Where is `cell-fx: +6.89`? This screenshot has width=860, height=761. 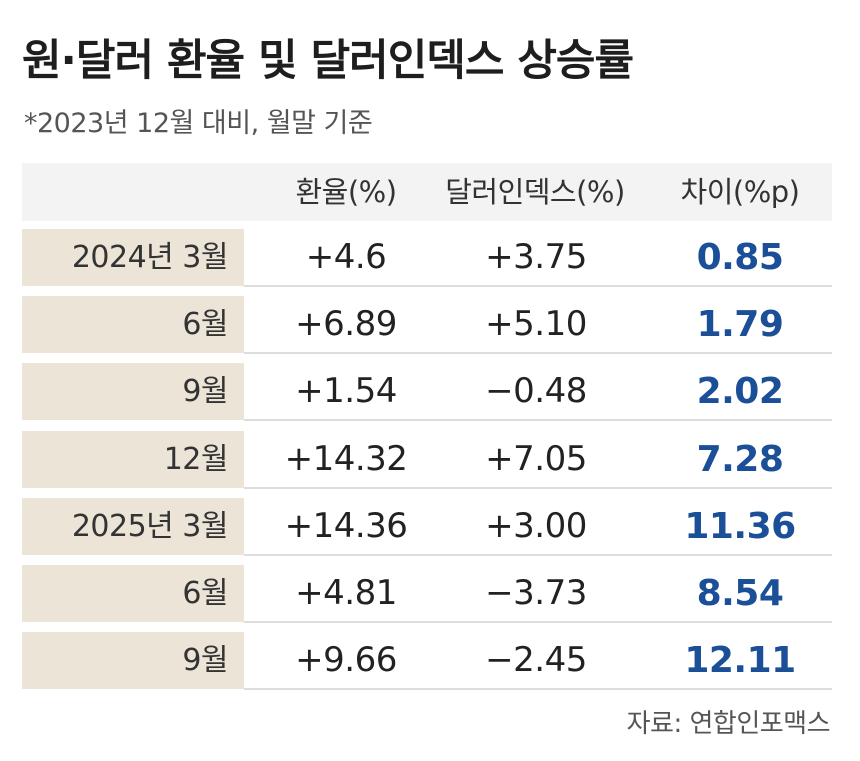
cell-fx: +6.89 is located at coordinates (346, 324).